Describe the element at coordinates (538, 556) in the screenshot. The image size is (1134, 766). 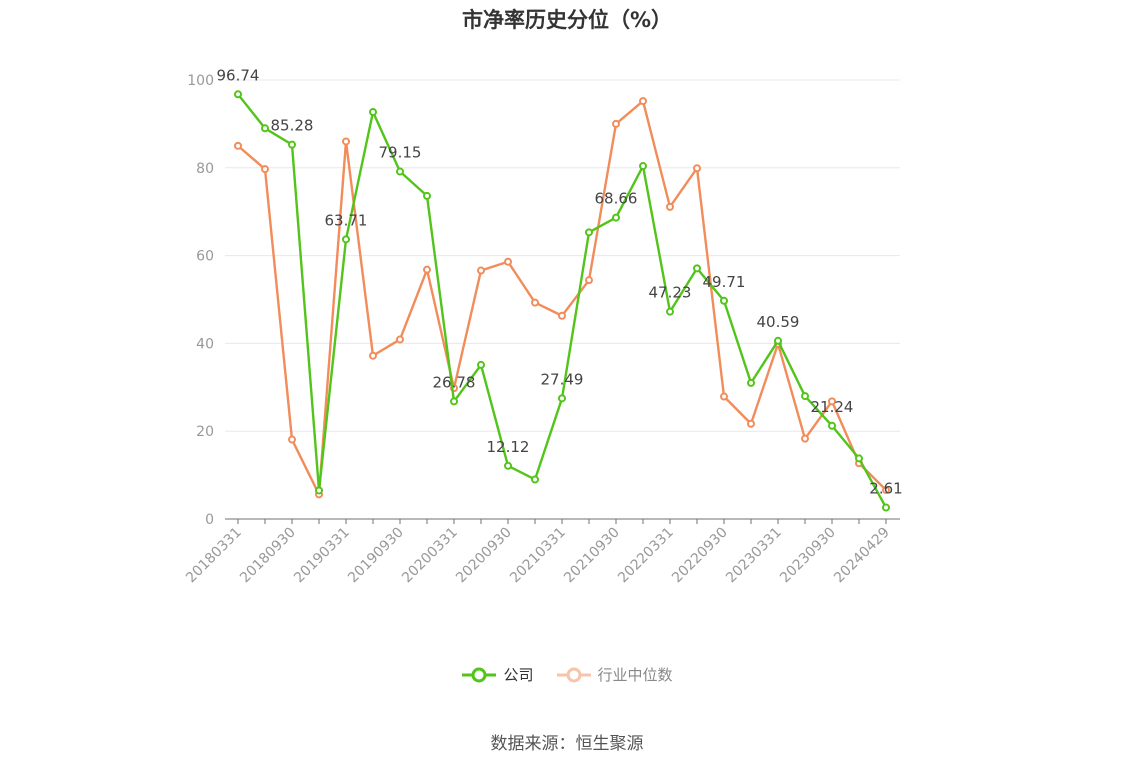
I see `x-tick-label: 20210331` at that location.